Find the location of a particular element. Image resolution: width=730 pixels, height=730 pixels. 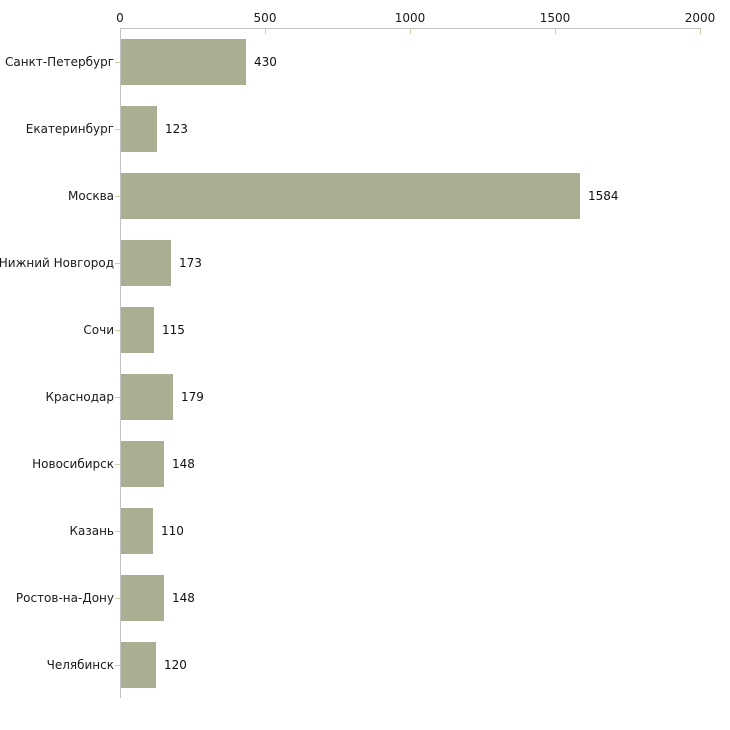

x-axis-tick-label: 1500 is located at coordinates (555, 18).